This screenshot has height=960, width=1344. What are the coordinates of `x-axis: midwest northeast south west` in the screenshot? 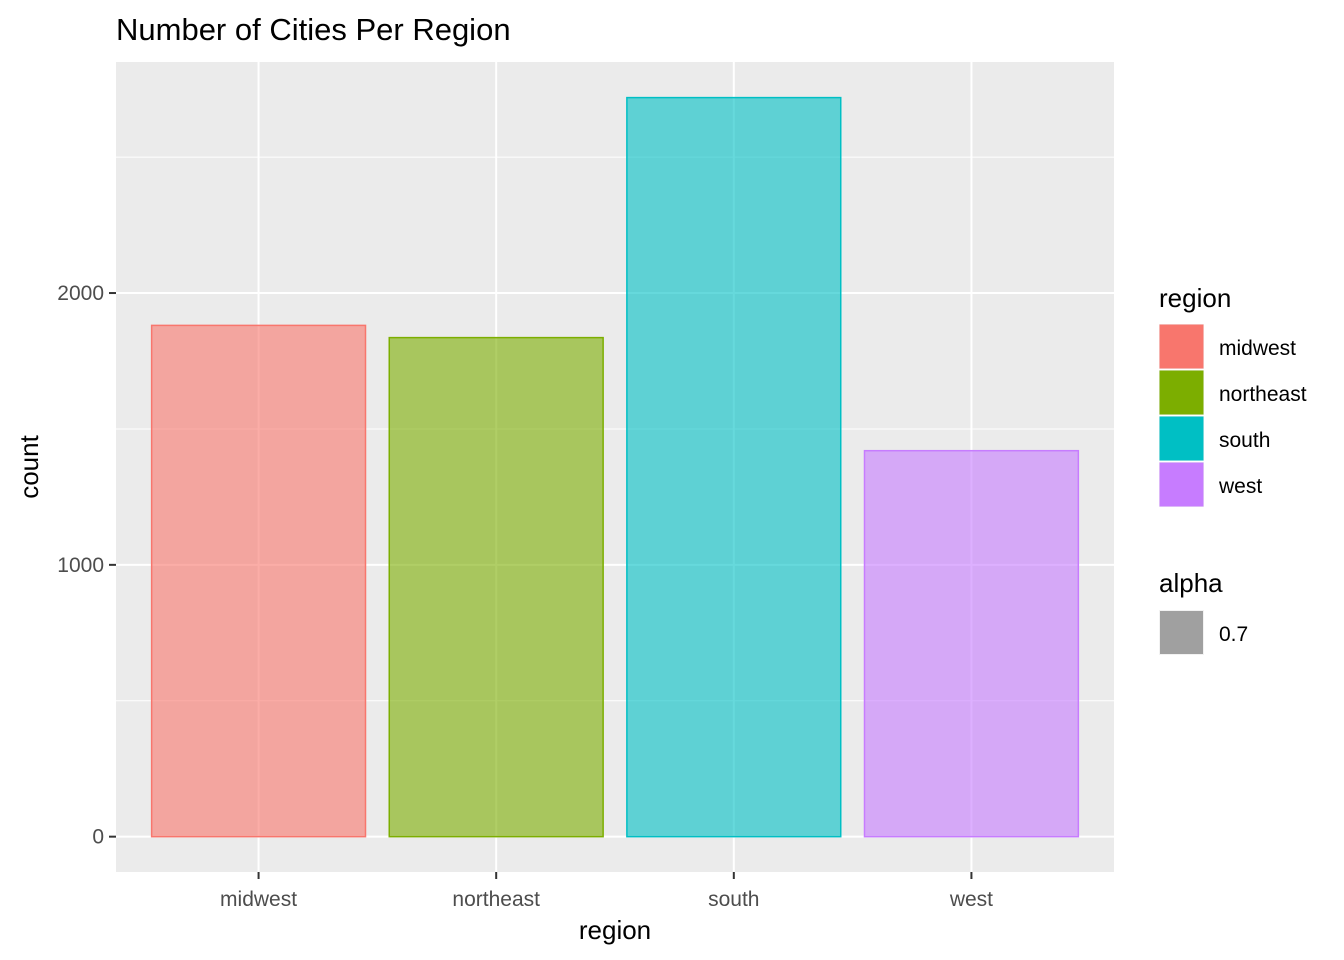 It's located at (606, 891).